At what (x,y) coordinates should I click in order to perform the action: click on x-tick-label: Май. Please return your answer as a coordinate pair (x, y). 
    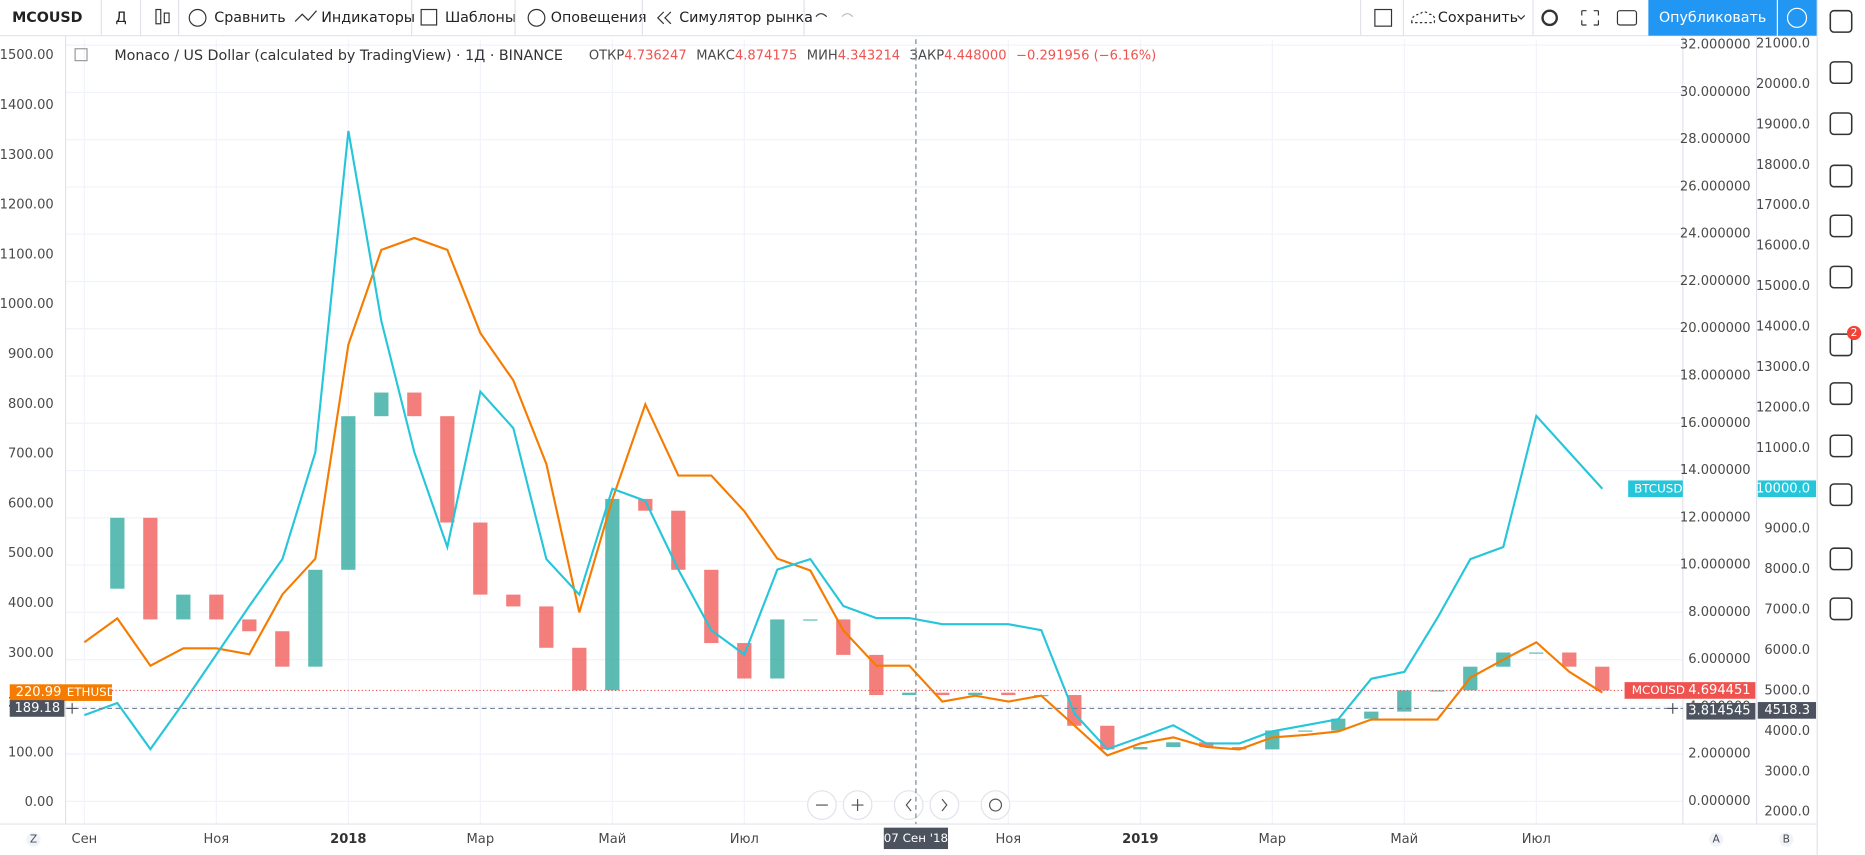
    Looking at the image, I should click on (1404, 839).